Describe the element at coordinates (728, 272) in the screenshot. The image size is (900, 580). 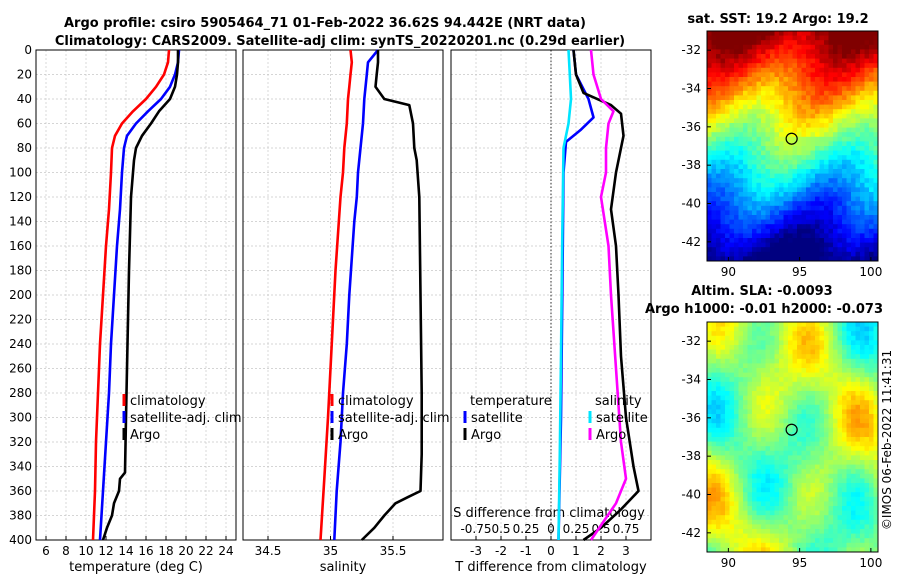
I see `map-x-tick-label: 90` at that location.